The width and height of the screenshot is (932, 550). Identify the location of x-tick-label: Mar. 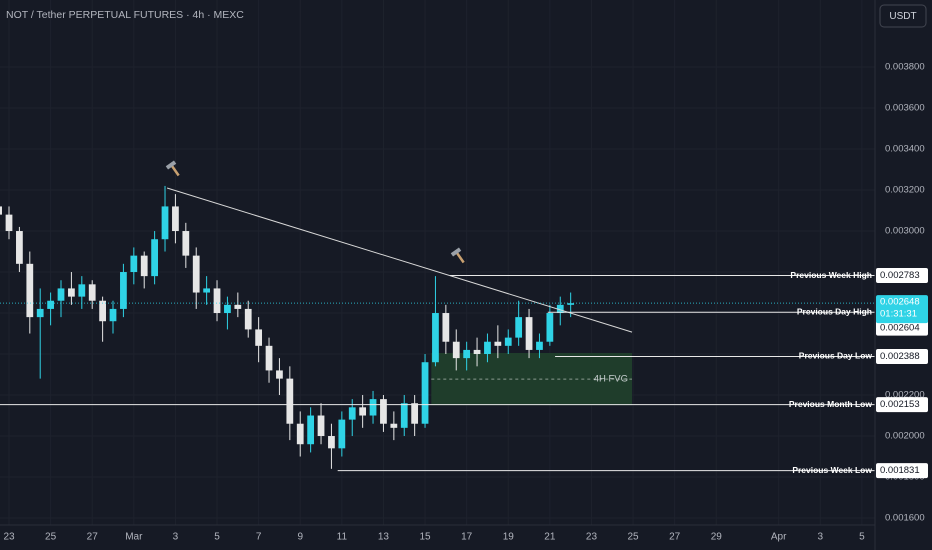
(134, 537).